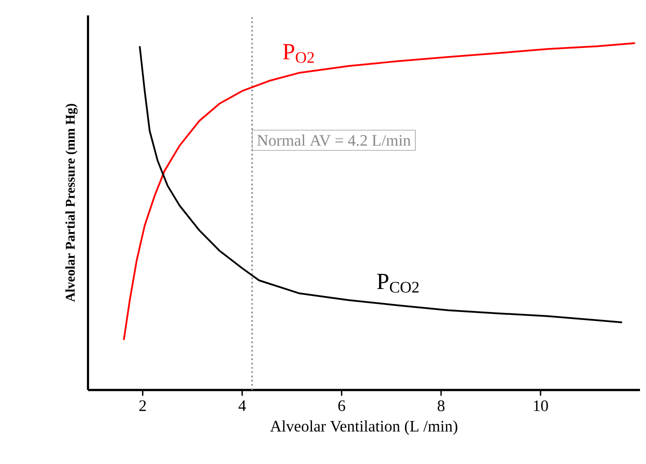  What do you see at coordinates (242, 405) in the screenshot?
I see `x-tick-label: 4` at bounding box center [242, 405].